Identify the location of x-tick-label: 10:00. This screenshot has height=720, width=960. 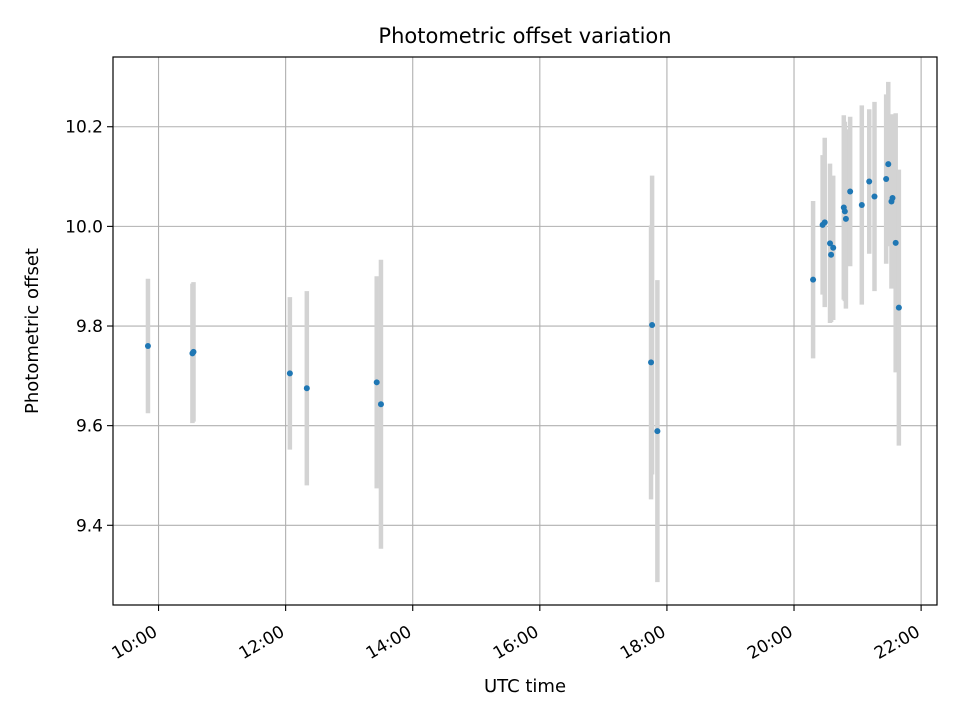
(135, 643).